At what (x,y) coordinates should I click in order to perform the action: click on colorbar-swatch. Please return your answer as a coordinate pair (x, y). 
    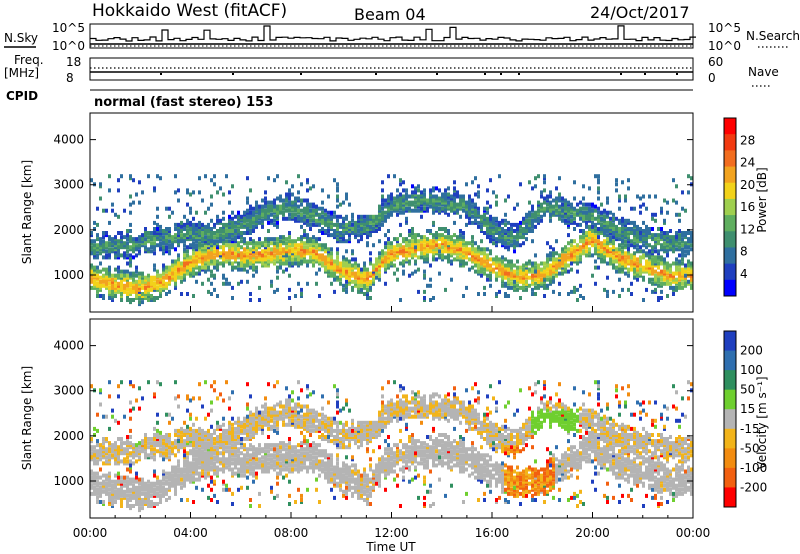
    Looking at the image, I should click on (730, 223).